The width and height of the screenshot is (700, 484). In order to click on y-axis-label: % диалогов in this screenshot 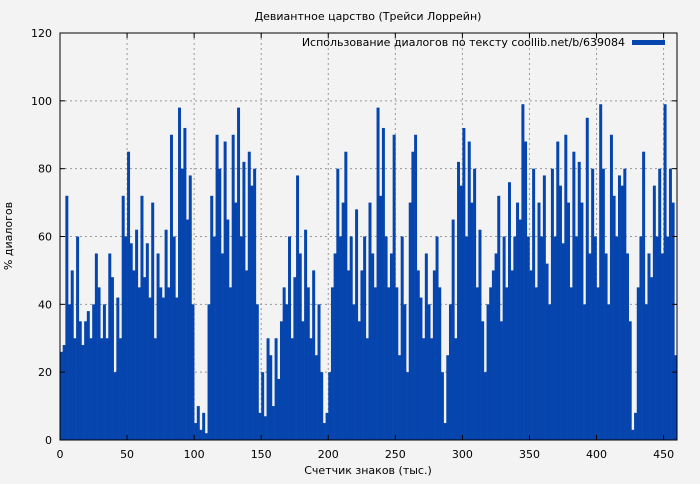, I will do `click(8, 236)`.